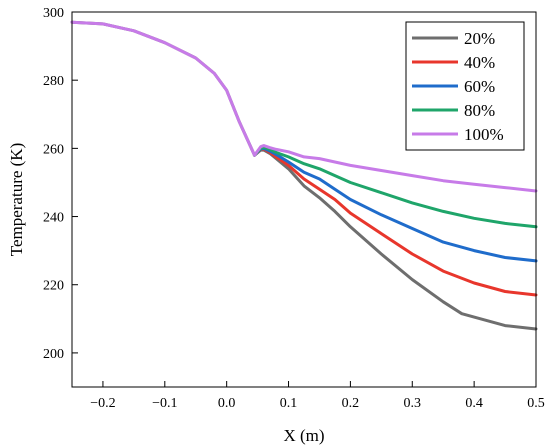 The height and width of the screenshot is (447, 550). I want to click on y-tick-label: 220, so click(53, 286).